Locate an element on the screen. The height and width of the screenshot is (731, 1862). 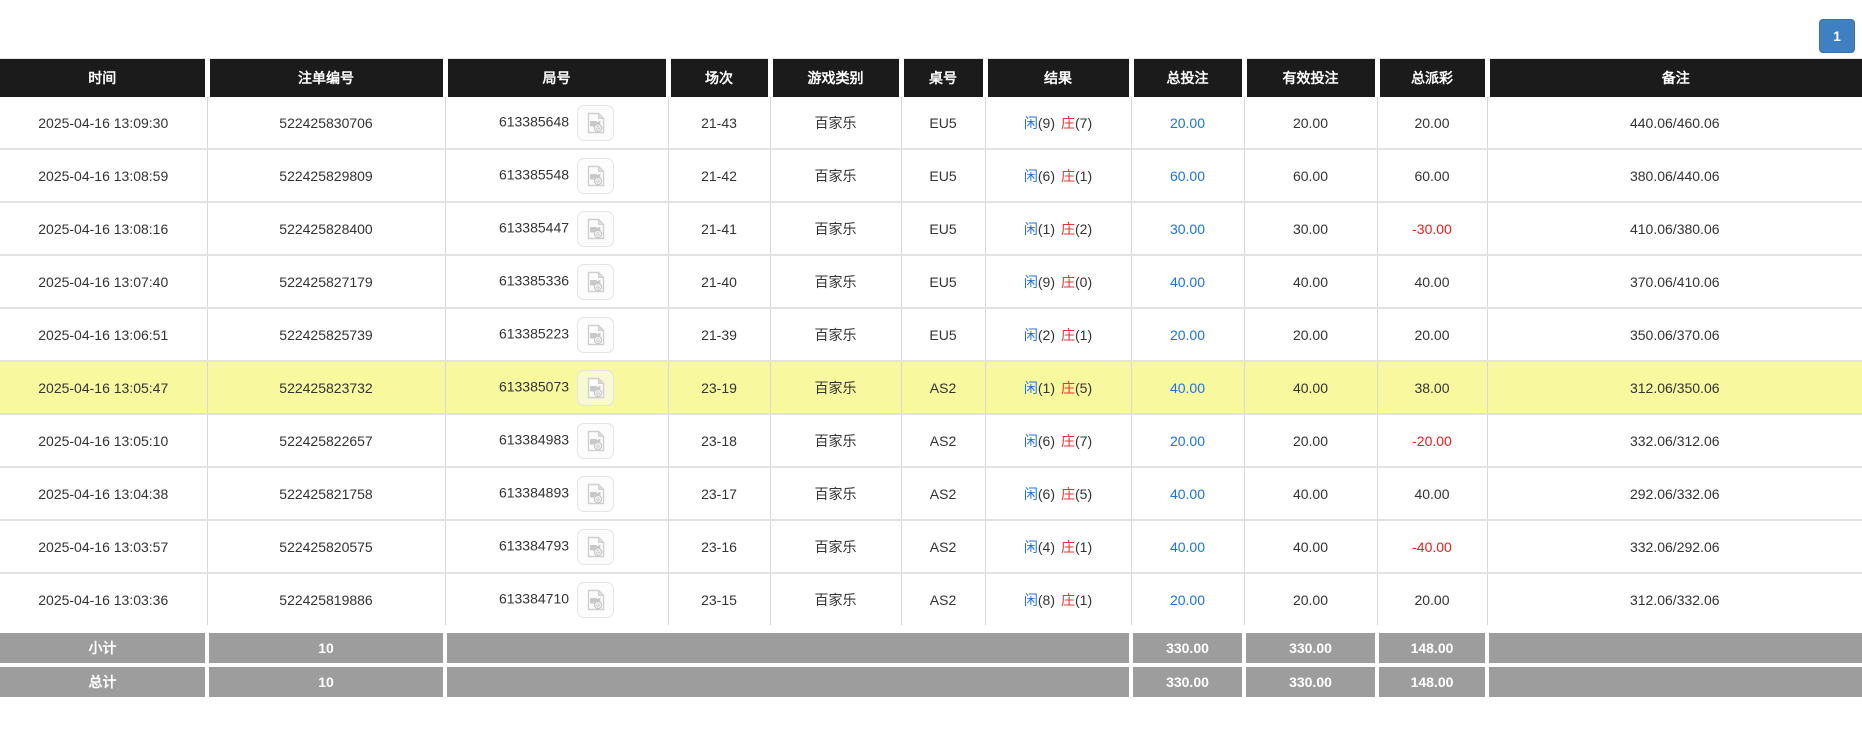
table-no-value: AS2 is located at coordinates (943, 546).